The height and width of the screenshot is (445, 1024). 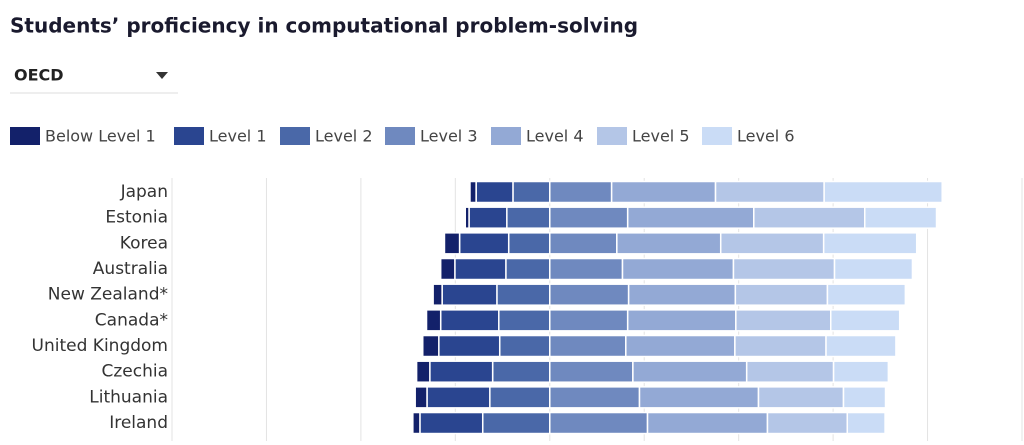 I want to click on y-tick-label: Korea, so click(x=144, y=243).